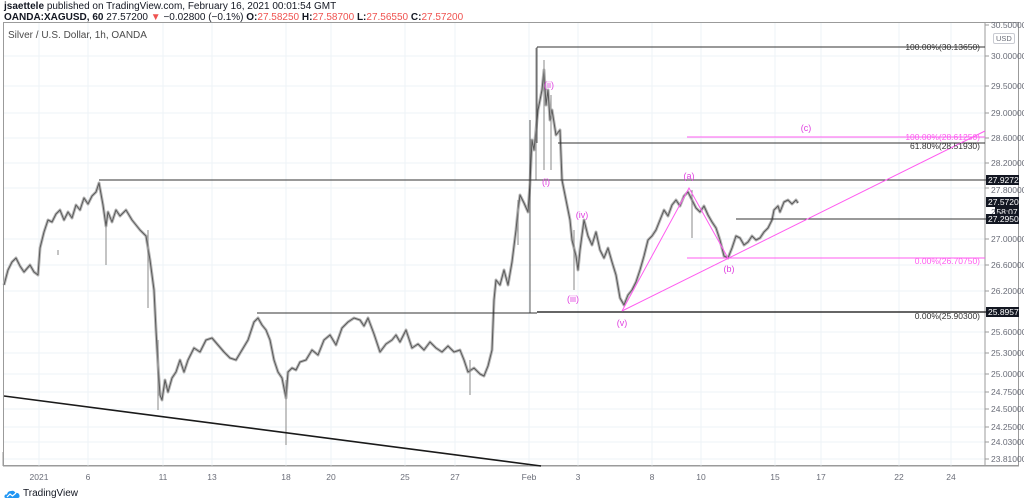 The image size is (1024, 503). I want to click on fib-label-618: 61.80%(28.51930), so click(945, 146).